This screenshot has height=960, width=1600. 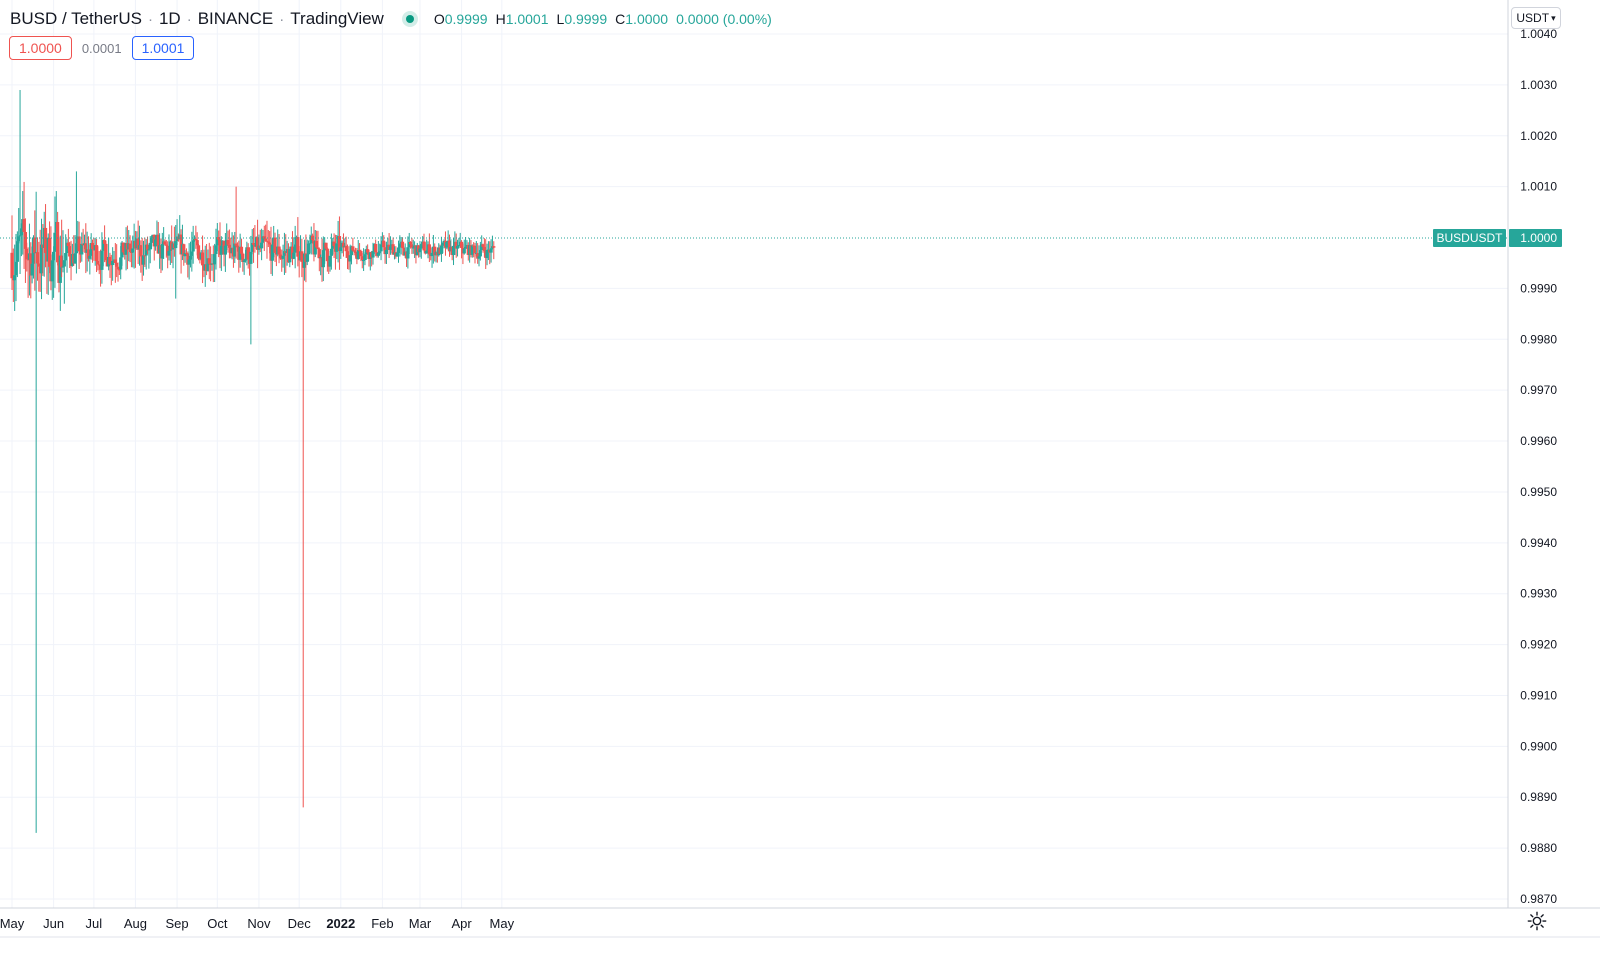 I want to click on x-tick-label: May, so click(x=12, y=923).